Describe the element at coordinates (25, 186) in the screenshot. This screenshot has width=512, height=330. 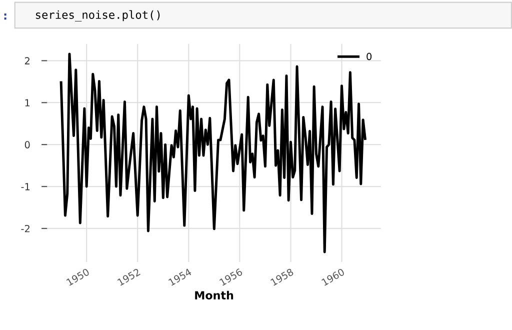
I see `y-tick-label: -1` at that location.